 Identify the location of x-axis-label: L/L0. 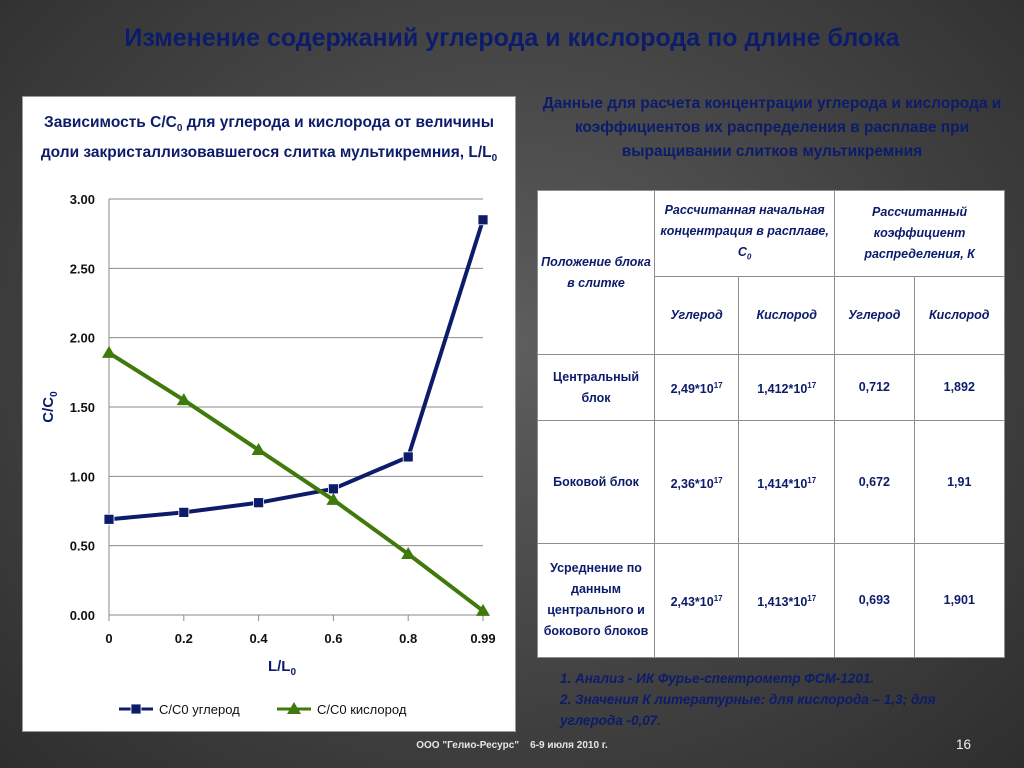
(282, 668).